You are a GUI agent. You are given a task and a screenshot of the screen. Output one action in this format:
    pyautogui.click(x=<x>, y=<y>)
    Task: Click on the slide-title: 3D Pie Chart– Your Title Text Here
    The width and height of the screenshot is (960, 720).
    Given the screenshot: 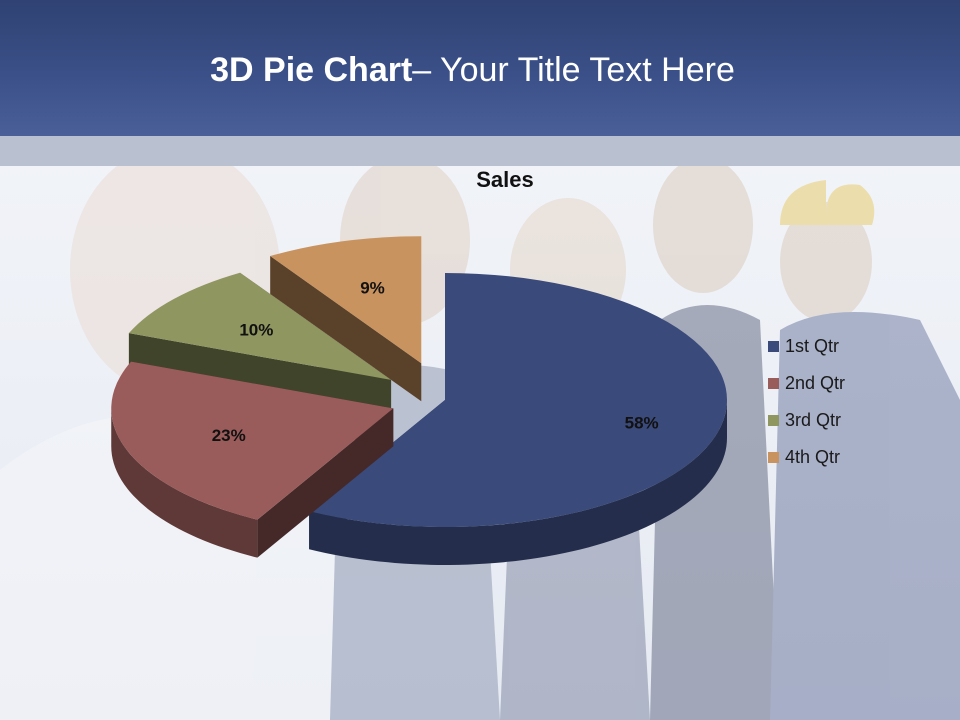 What is the action you would take?
    pyautogui.click(x=472, y=70)
    